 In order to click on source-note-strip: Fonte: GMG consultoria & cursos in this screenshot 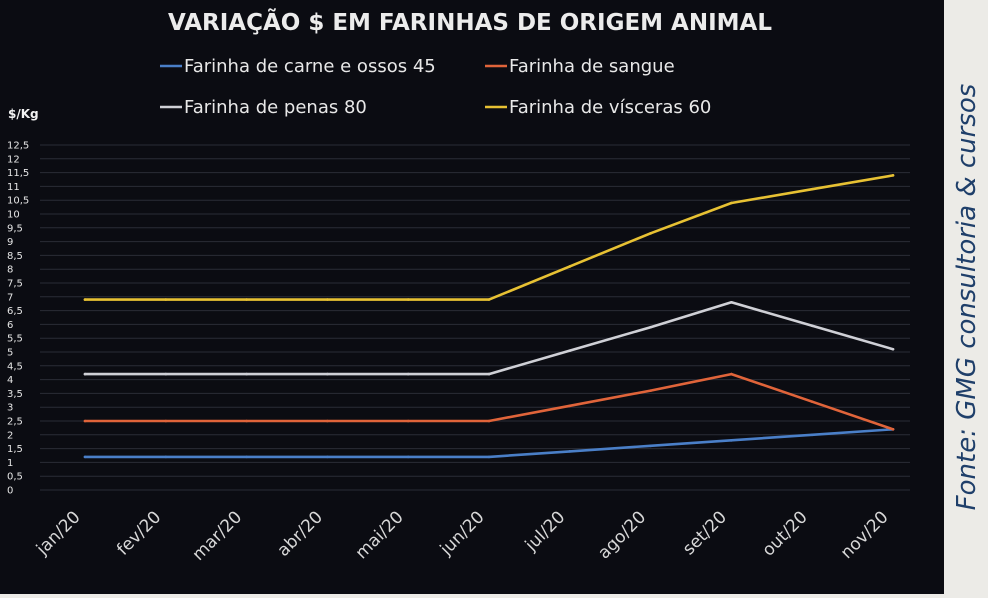, I will do `click(967, 297)`.